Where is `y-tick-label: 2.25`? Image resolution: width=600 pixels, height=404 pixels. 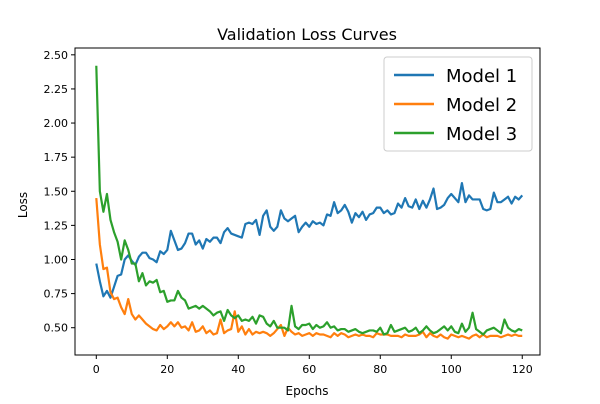 y-tick-label: 2.25 is located at coordinates (56, 89).